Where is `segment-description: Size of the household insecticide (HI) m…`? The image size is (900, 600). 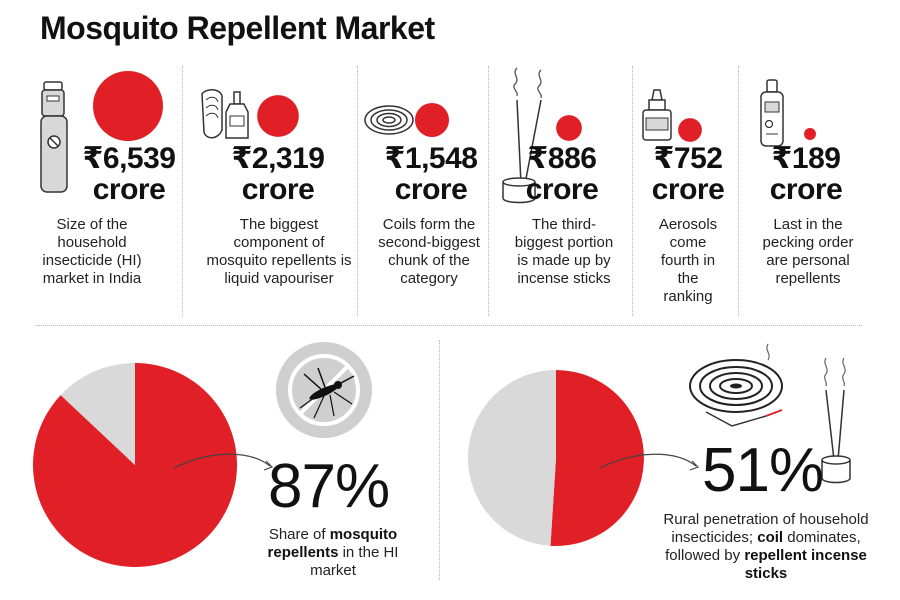 segment-description: Size of the household insecticide (HI) m… is located at coordinates (92, 251).